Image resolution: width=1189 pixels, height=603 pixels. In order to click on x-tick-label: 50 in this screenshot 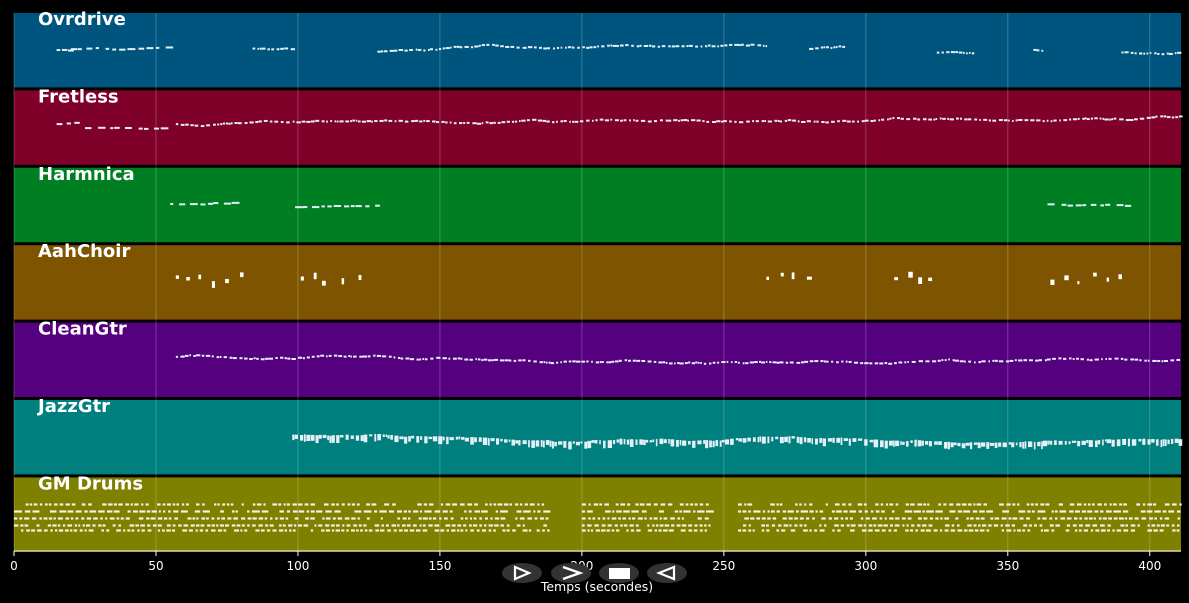, I will do `click(155, 566)`.